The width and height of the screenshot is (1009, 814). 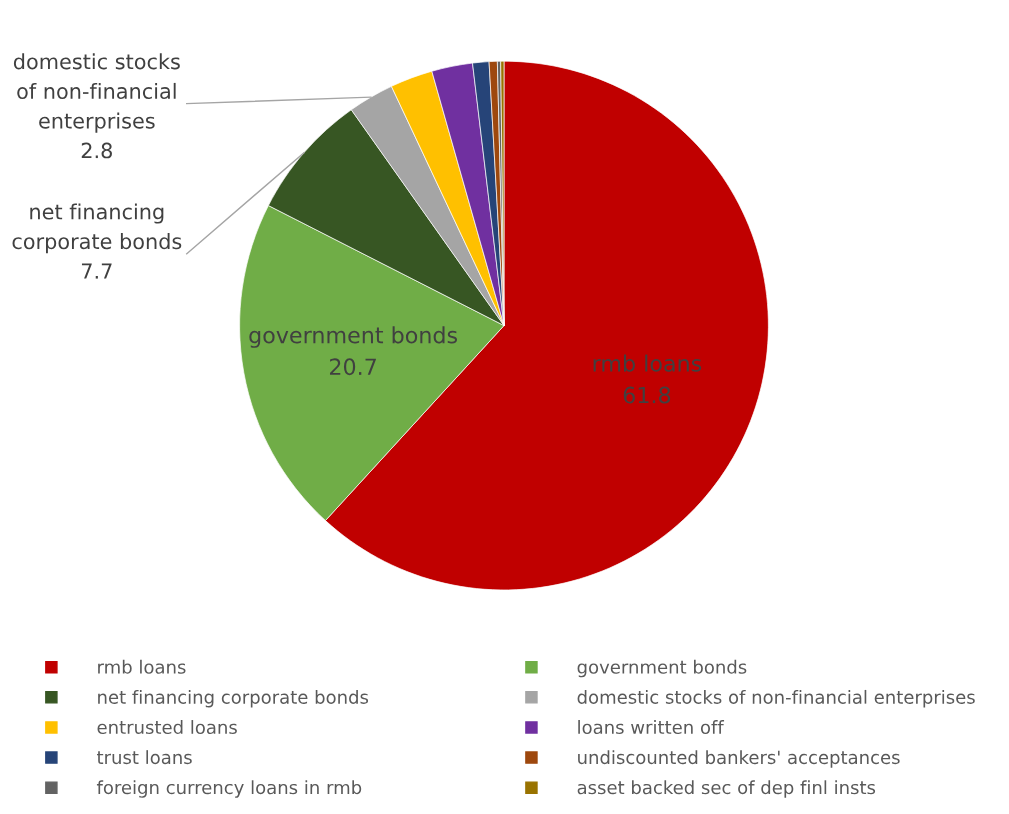 What do you see at coordinates (352, 367) in the screenshot?
I see `data-label: 20.7` at bounding box center [352, 367].